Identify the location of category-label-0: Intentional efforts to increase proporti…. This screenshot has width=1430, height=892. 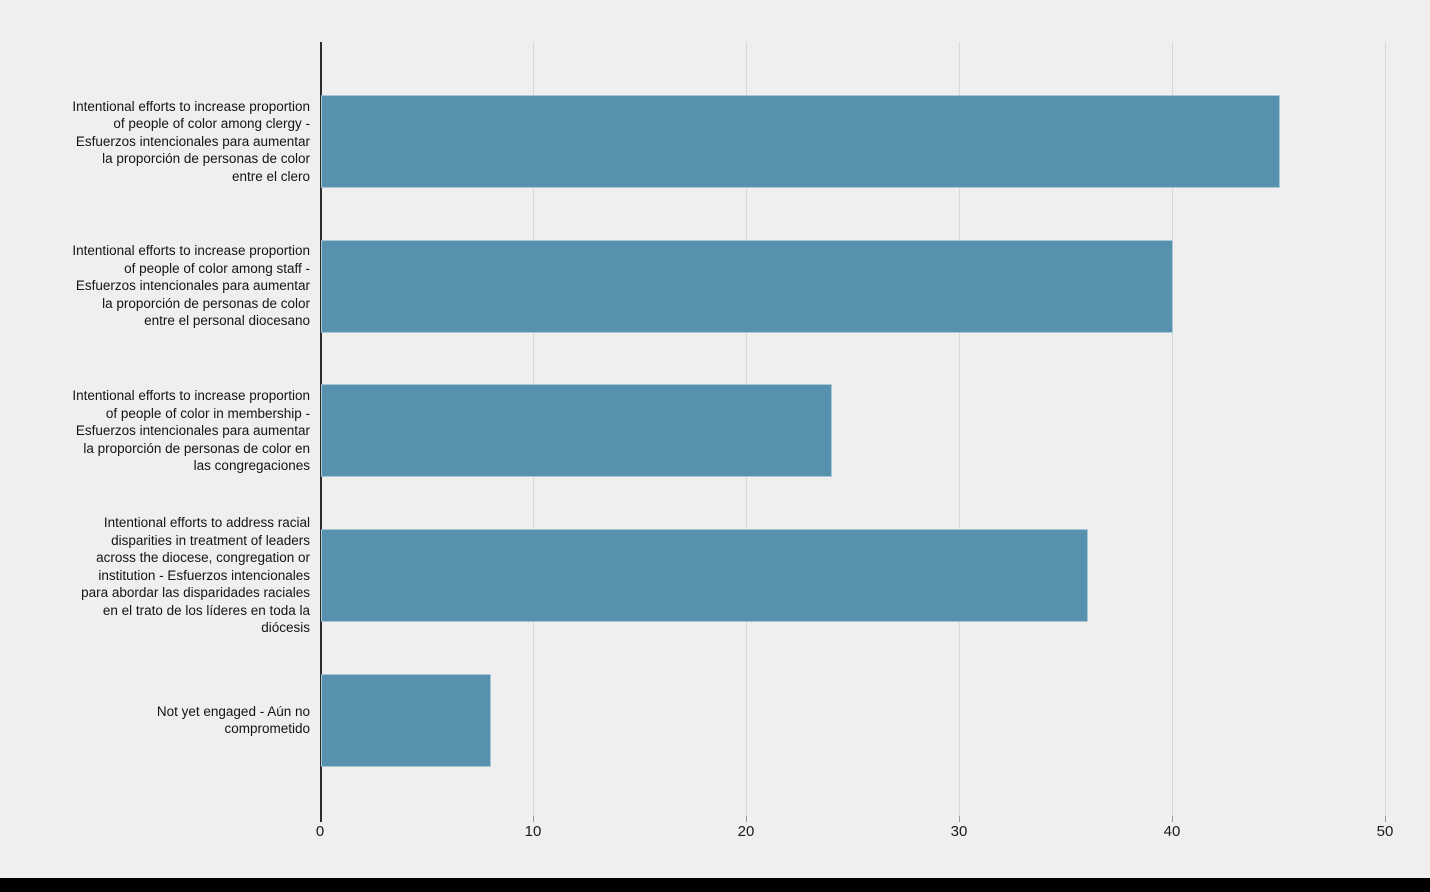
(191, 141).